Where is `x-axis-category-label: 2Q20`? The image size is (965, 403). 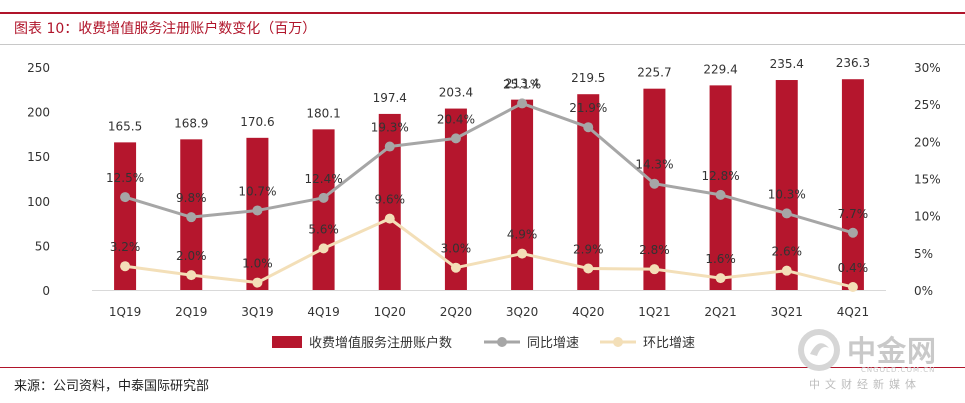
x-axis-category-label: 2Q20 is located at coordinates (456, 312).